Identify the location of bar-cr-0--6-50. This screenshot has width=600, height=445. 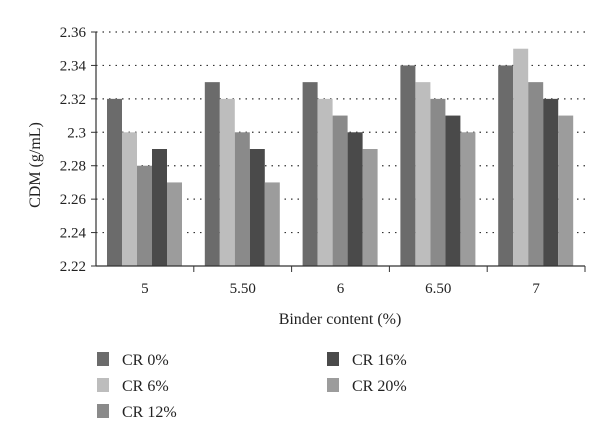
(408, 165).